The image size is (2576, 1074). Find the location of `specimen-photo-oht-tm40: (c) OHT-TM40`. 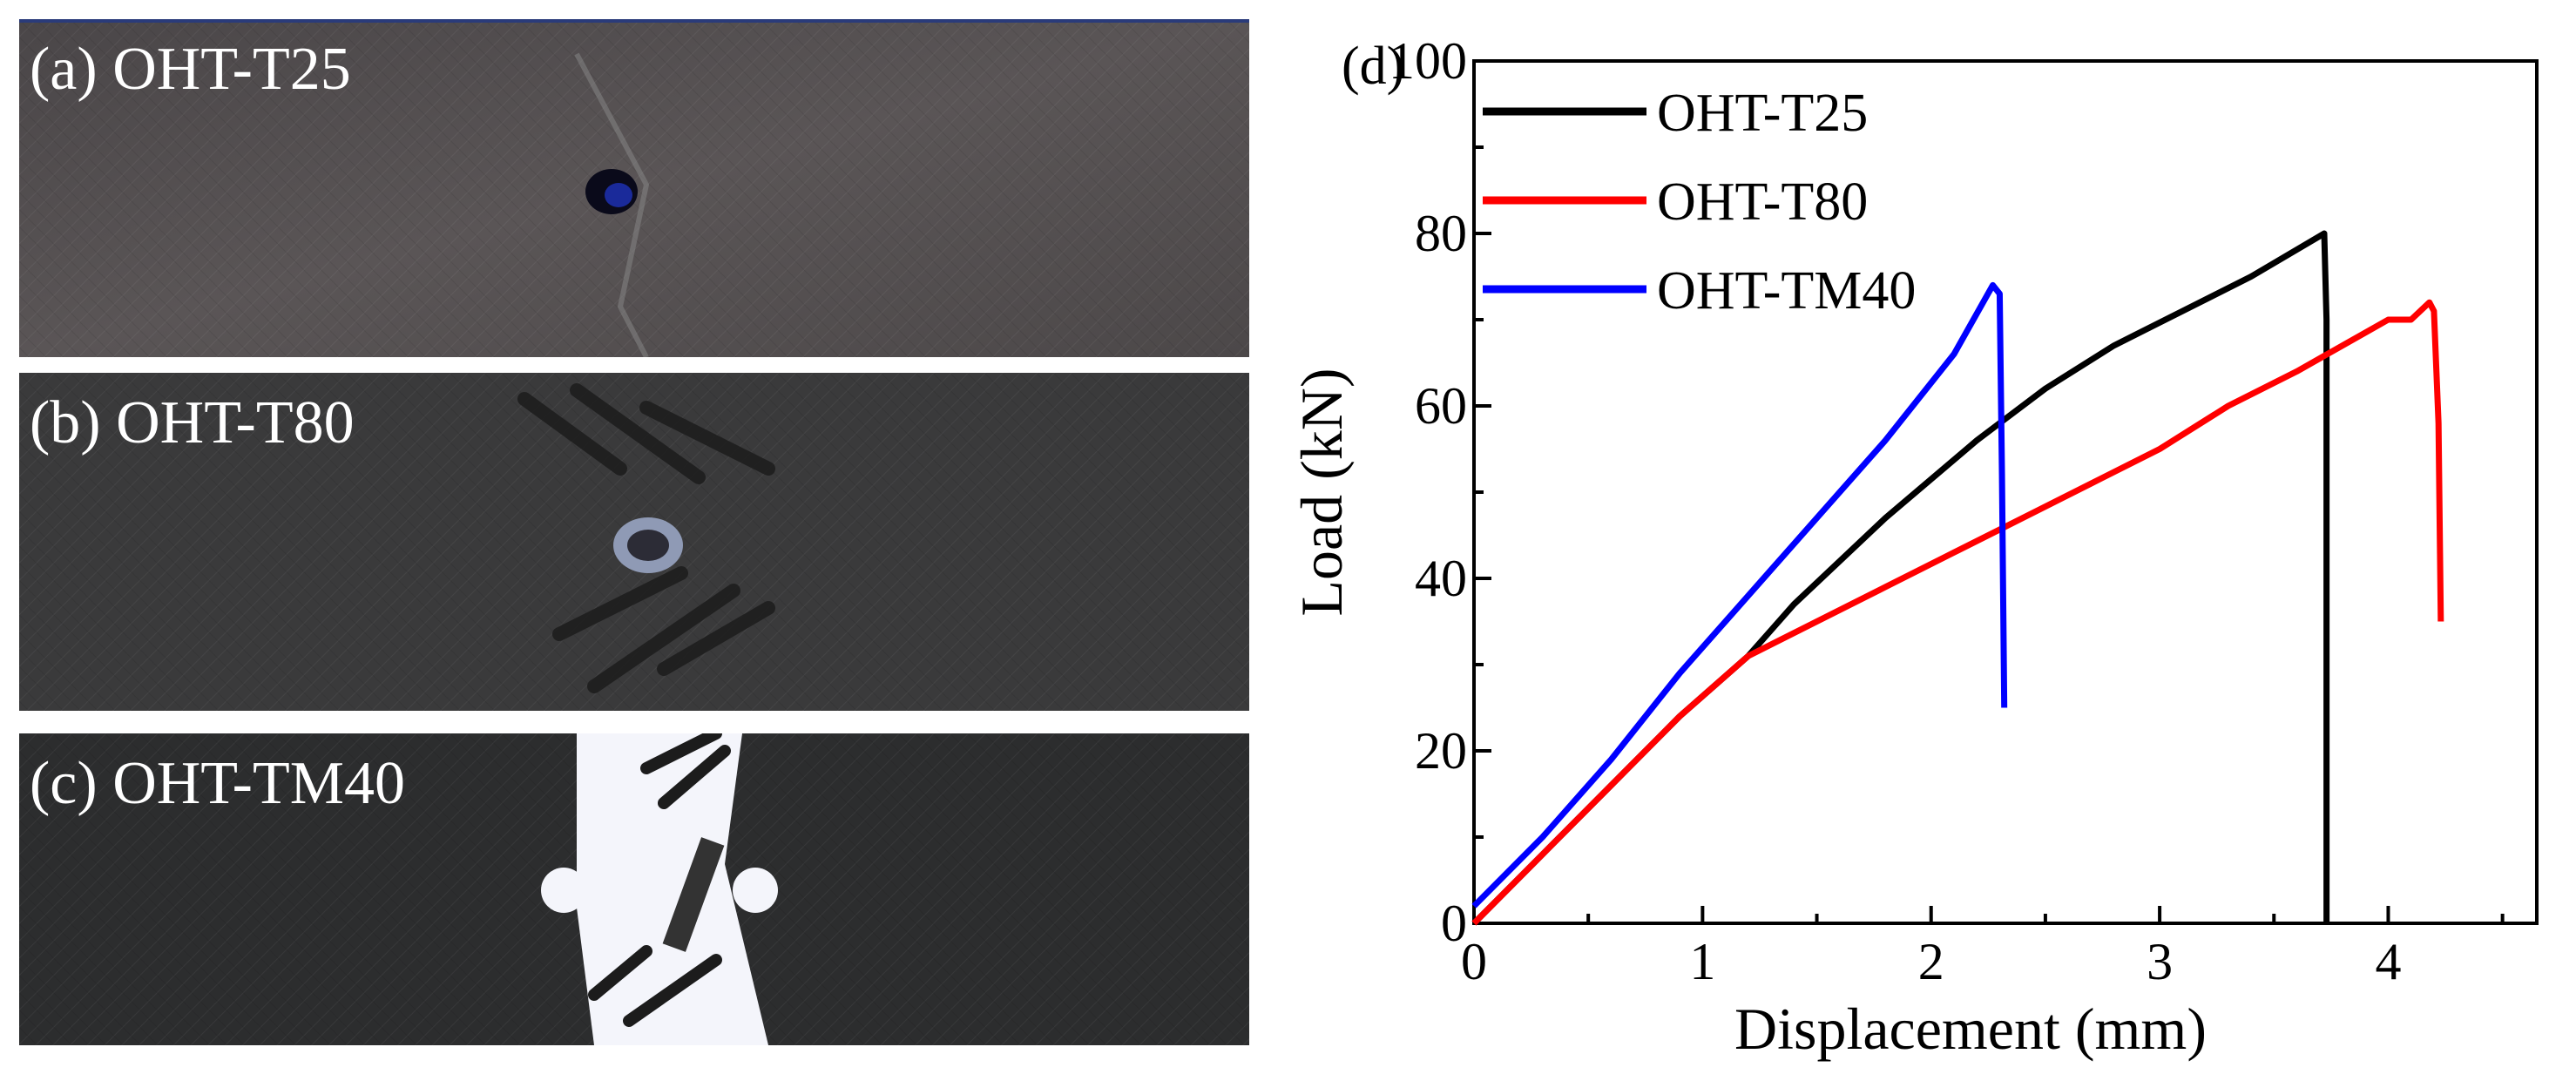

specimen-photo-oht-tm40: (c) OHT-TM40 is located at coordinates (634, 889).